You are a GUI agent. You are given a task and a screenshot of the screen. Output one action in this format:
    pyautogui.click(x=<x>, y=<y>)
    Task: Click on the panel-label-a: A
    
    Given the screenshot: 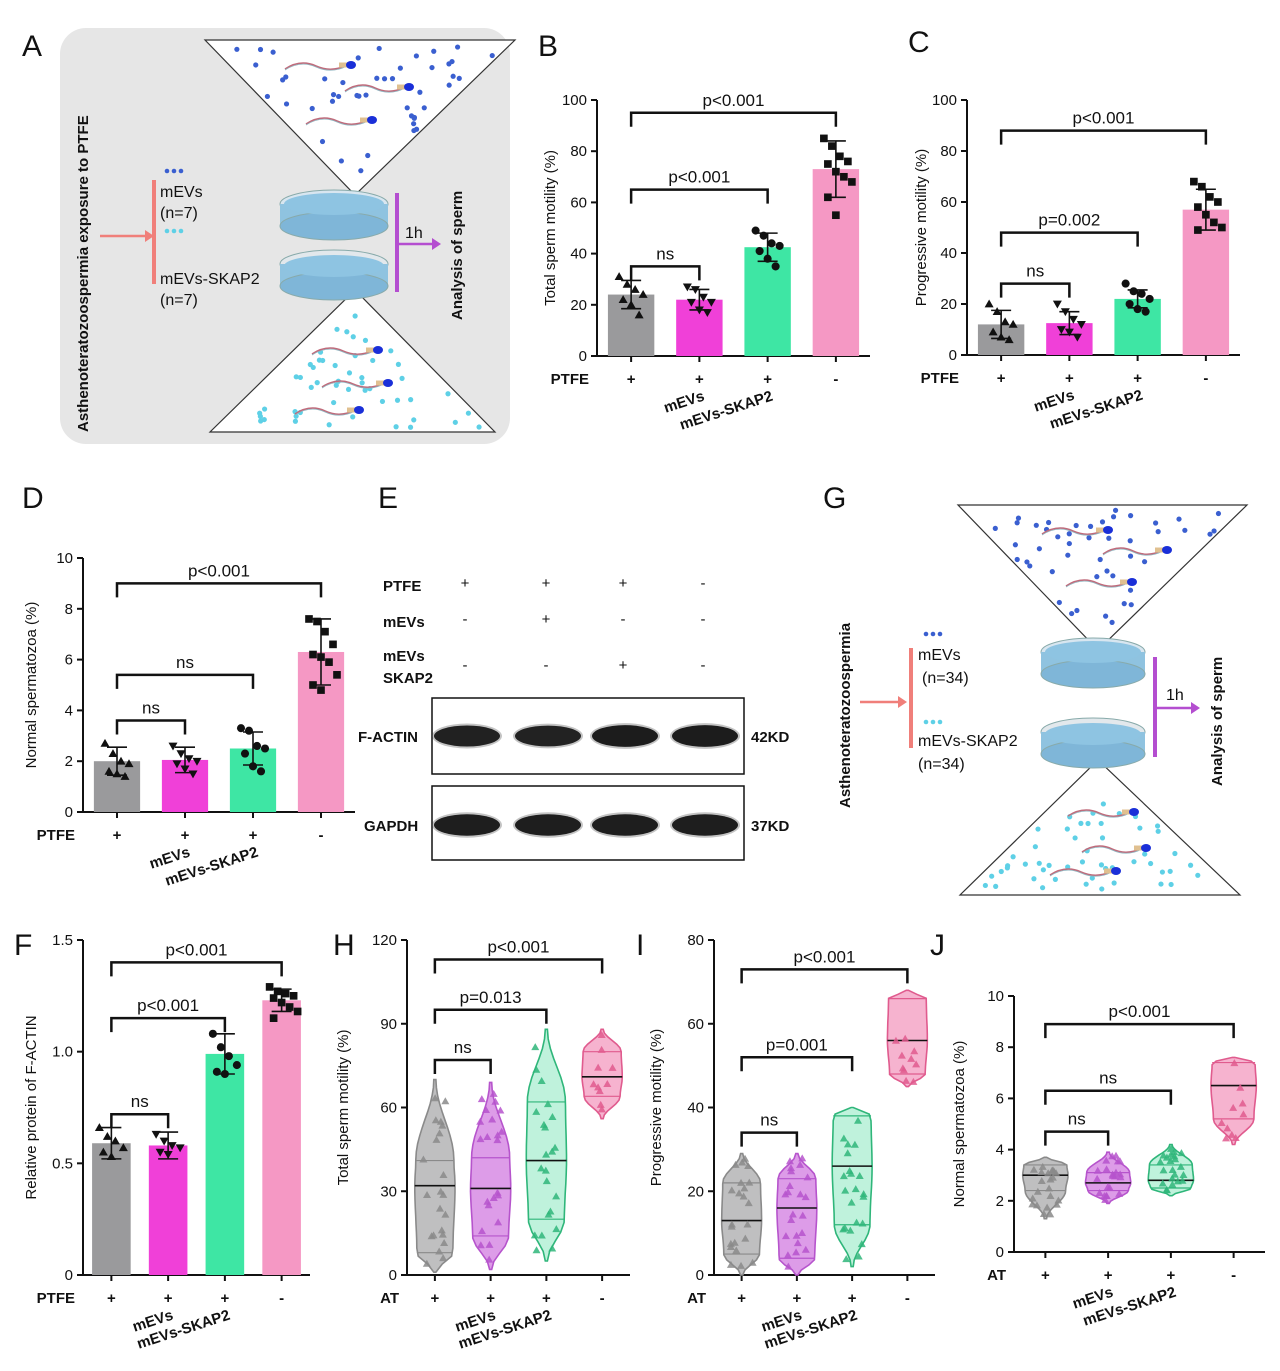 What is the action you would take?
    pyautogui.click(x=32, y=46)
    